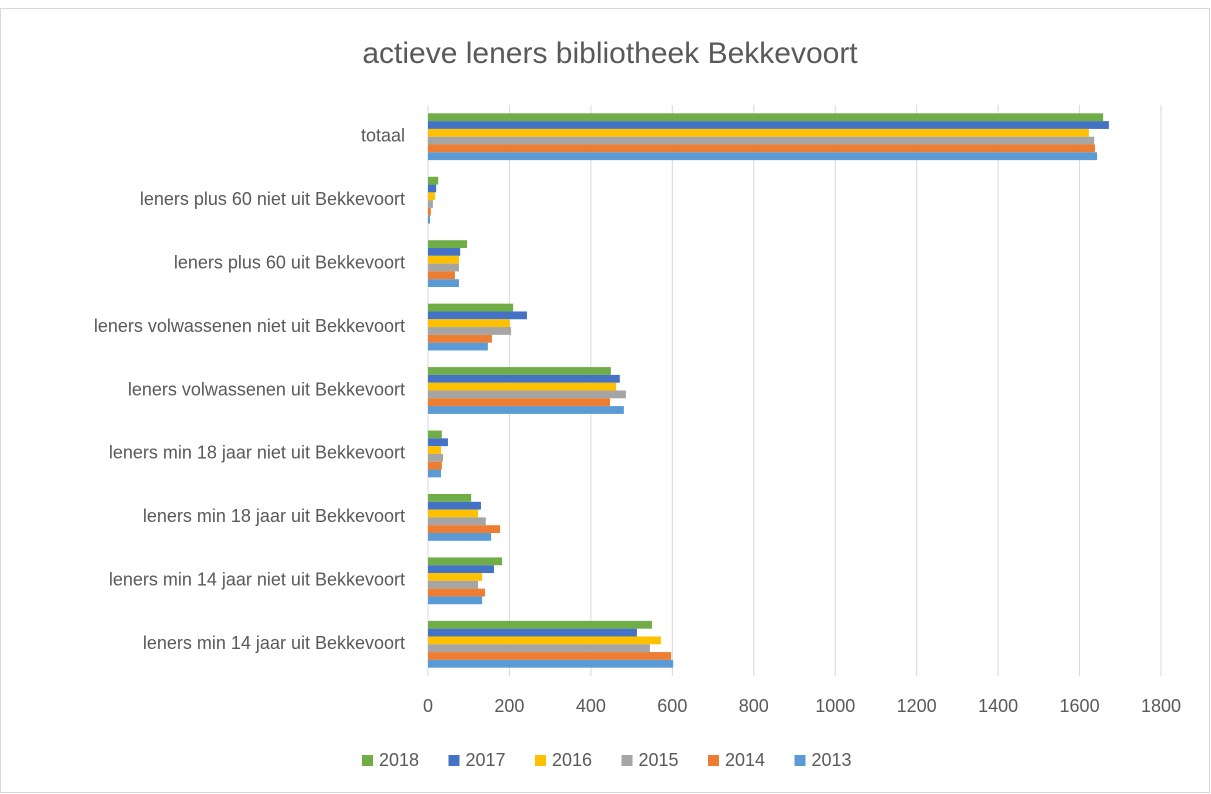 The width and height of the screenshot is (1211, 794). What do you see at coordinates (1161, 706) in the screenshot?
I see `x-tick-label: 1800` at bounding box center [1161, 706].